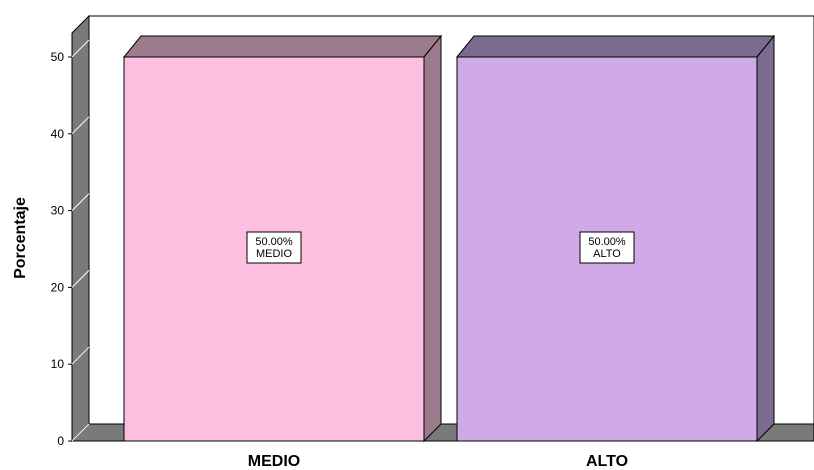 Image resolution: width=814 pixels, height=470 pixels. What do you see at coordinates (20, 238) in the screenshot?
I see `y-axis-label: Porcentaje` at bounding box center [20, 238].